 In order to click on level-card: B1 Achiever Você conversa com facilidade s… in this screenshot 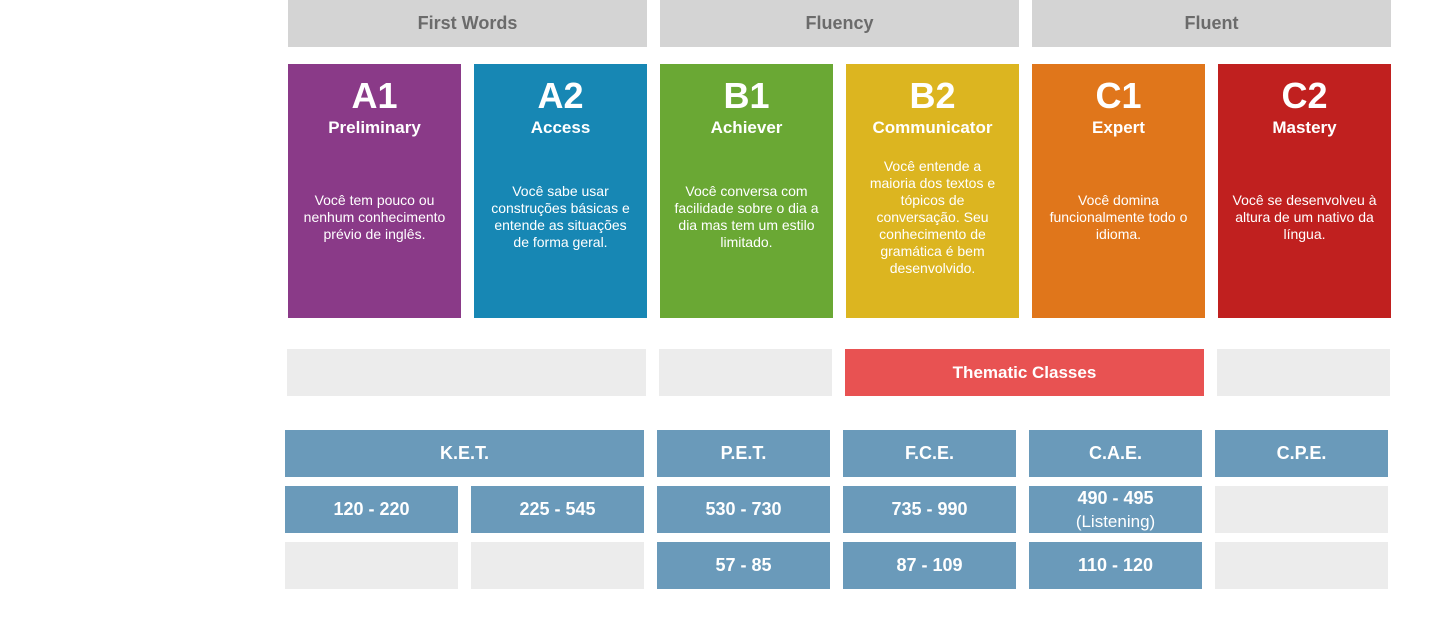, I will do `click(746, 191)`.